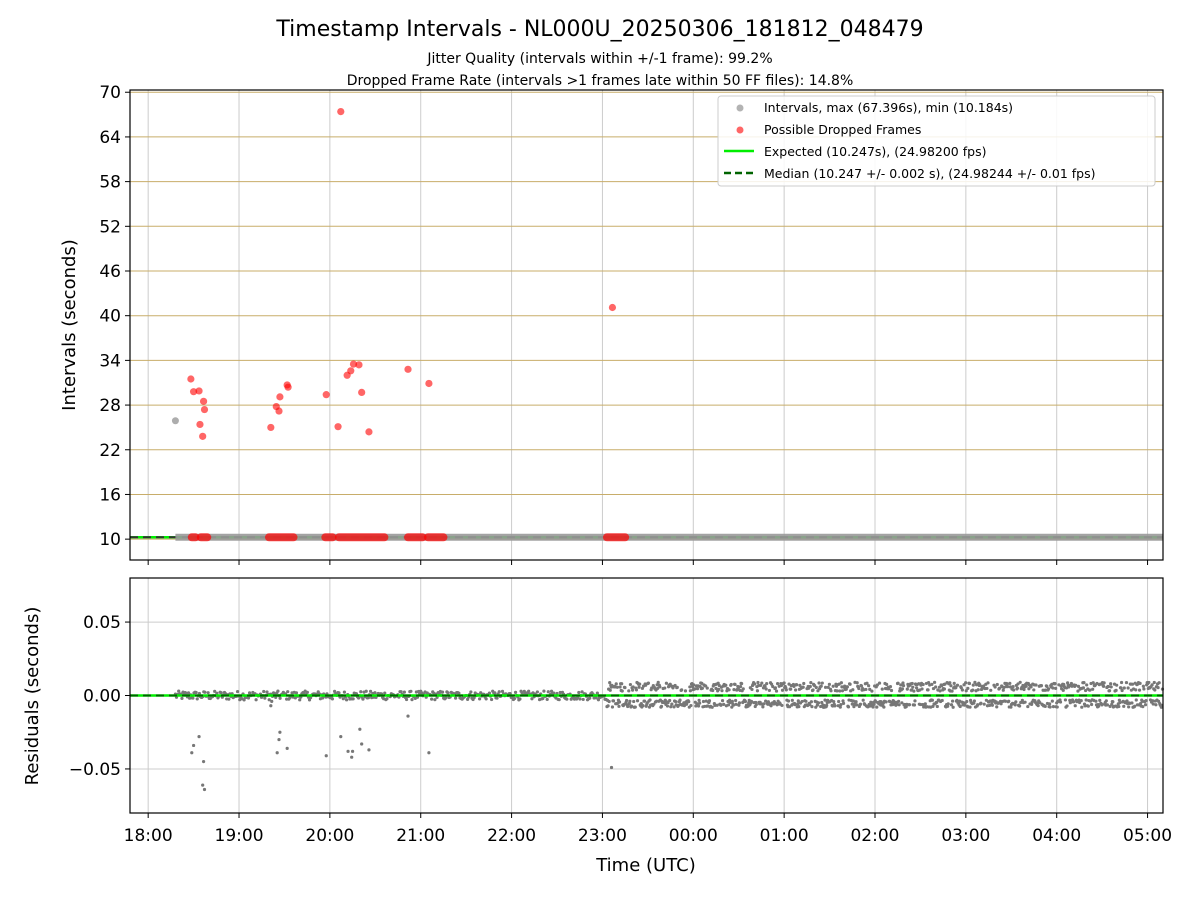  I want to click on x-tick-label: 20:00, so click(329, 836).